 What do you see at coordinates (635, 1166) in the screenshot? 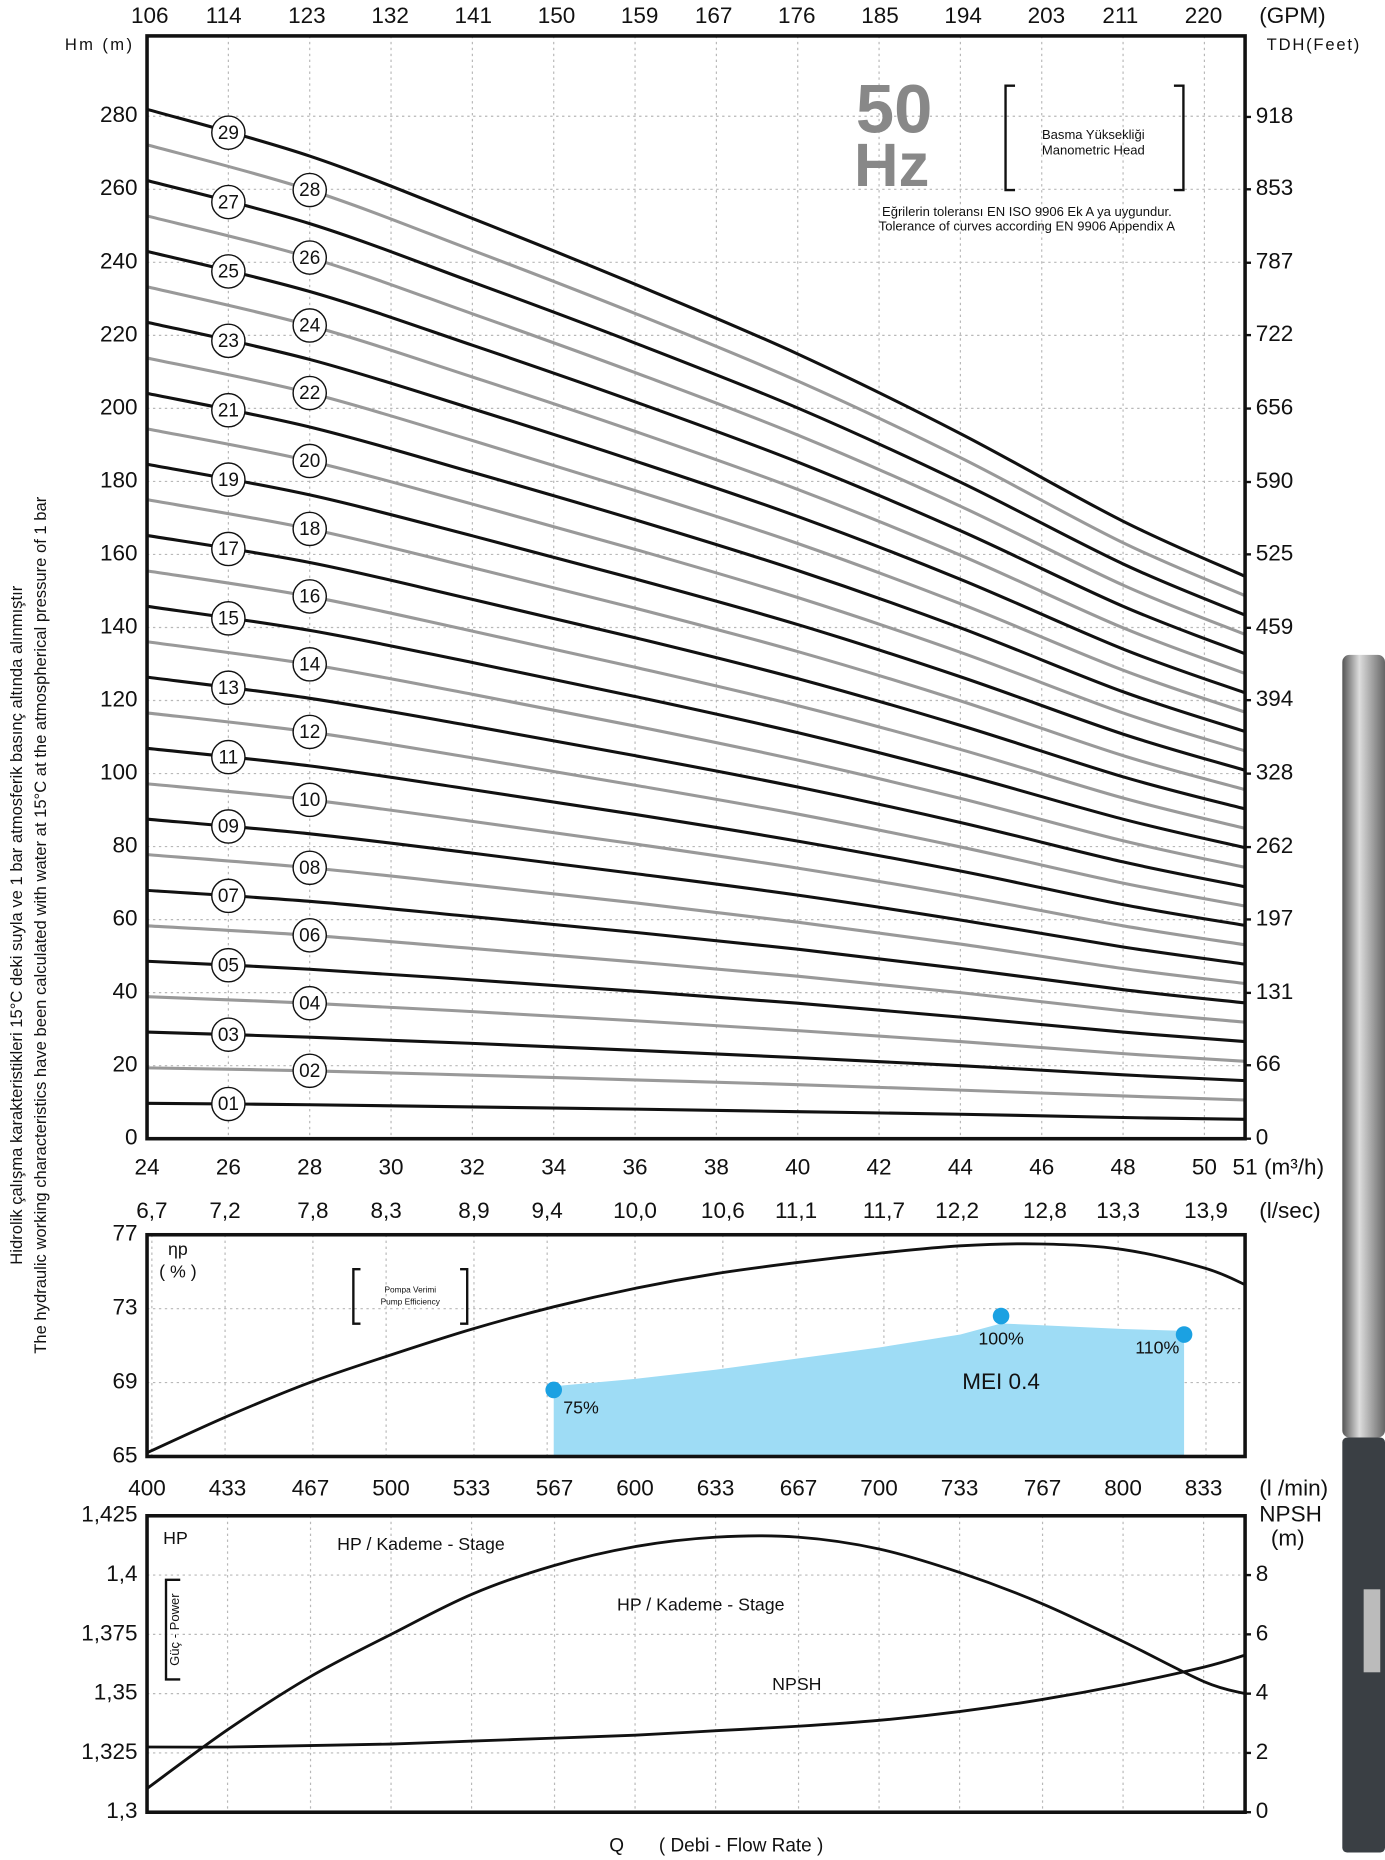
I see `x-tick-label: 36` at bounding box center [635, 1166].